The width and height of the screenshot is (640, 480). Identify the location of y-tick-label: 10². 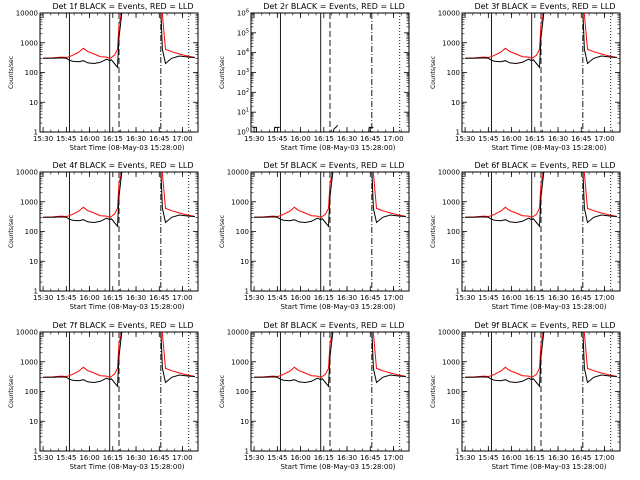
(243, 92).